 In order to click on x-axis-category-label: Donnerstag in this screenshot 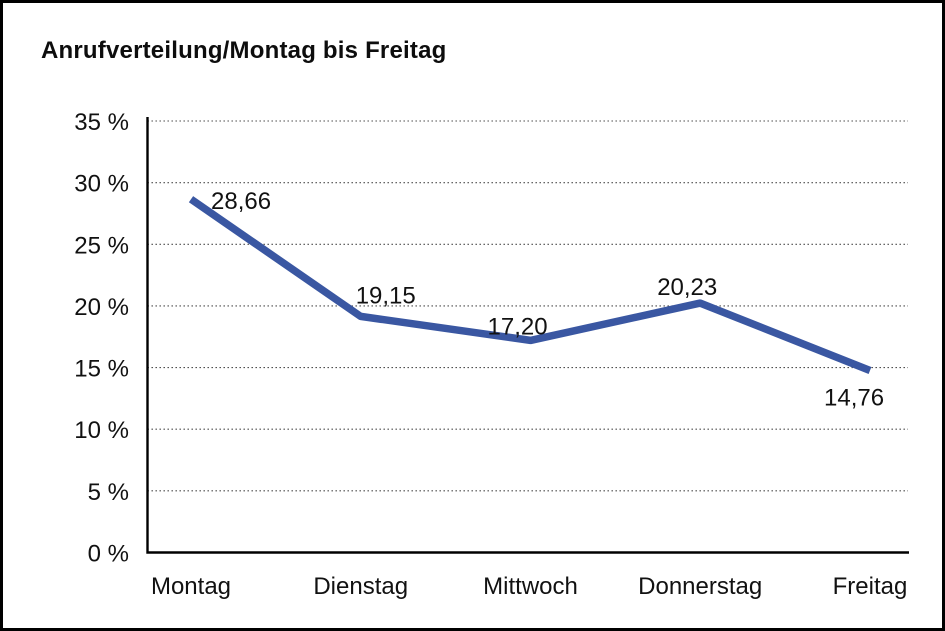, I will do `click(700, 586)`.